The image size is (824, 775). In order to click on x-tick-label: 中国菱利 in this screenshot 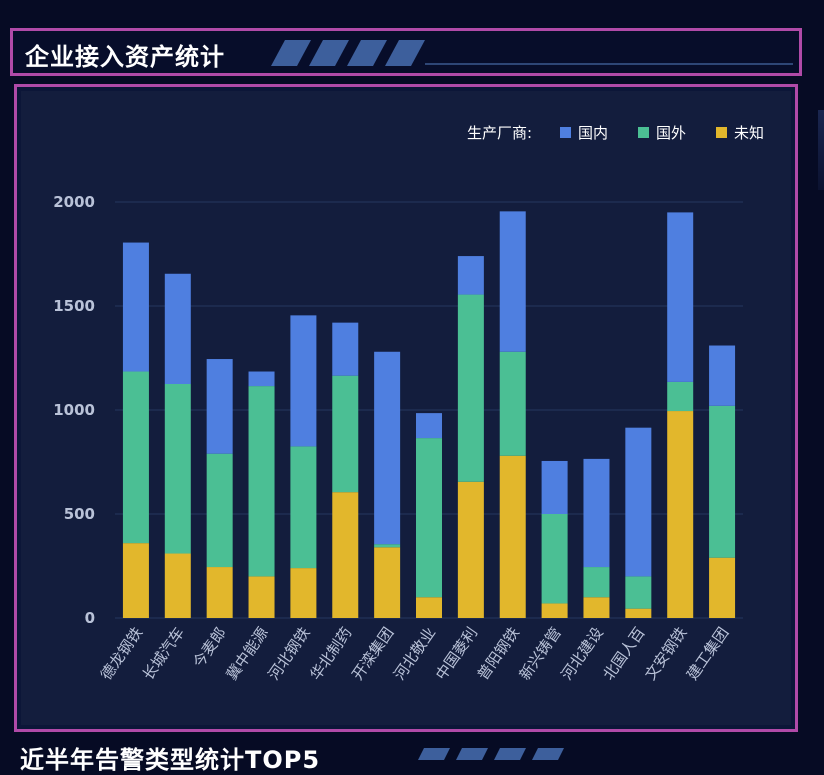, I will do `click(456, 653)`.